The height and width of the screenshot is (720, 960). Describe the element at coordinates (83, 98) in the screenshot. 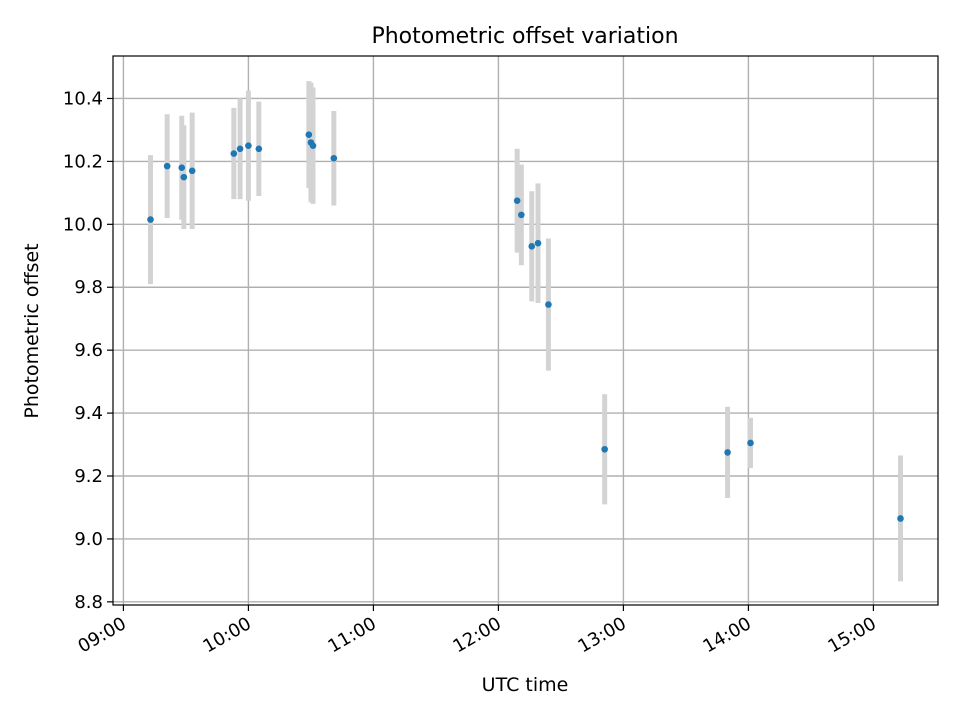

I see `y-tick-label: 10.4` at that location.